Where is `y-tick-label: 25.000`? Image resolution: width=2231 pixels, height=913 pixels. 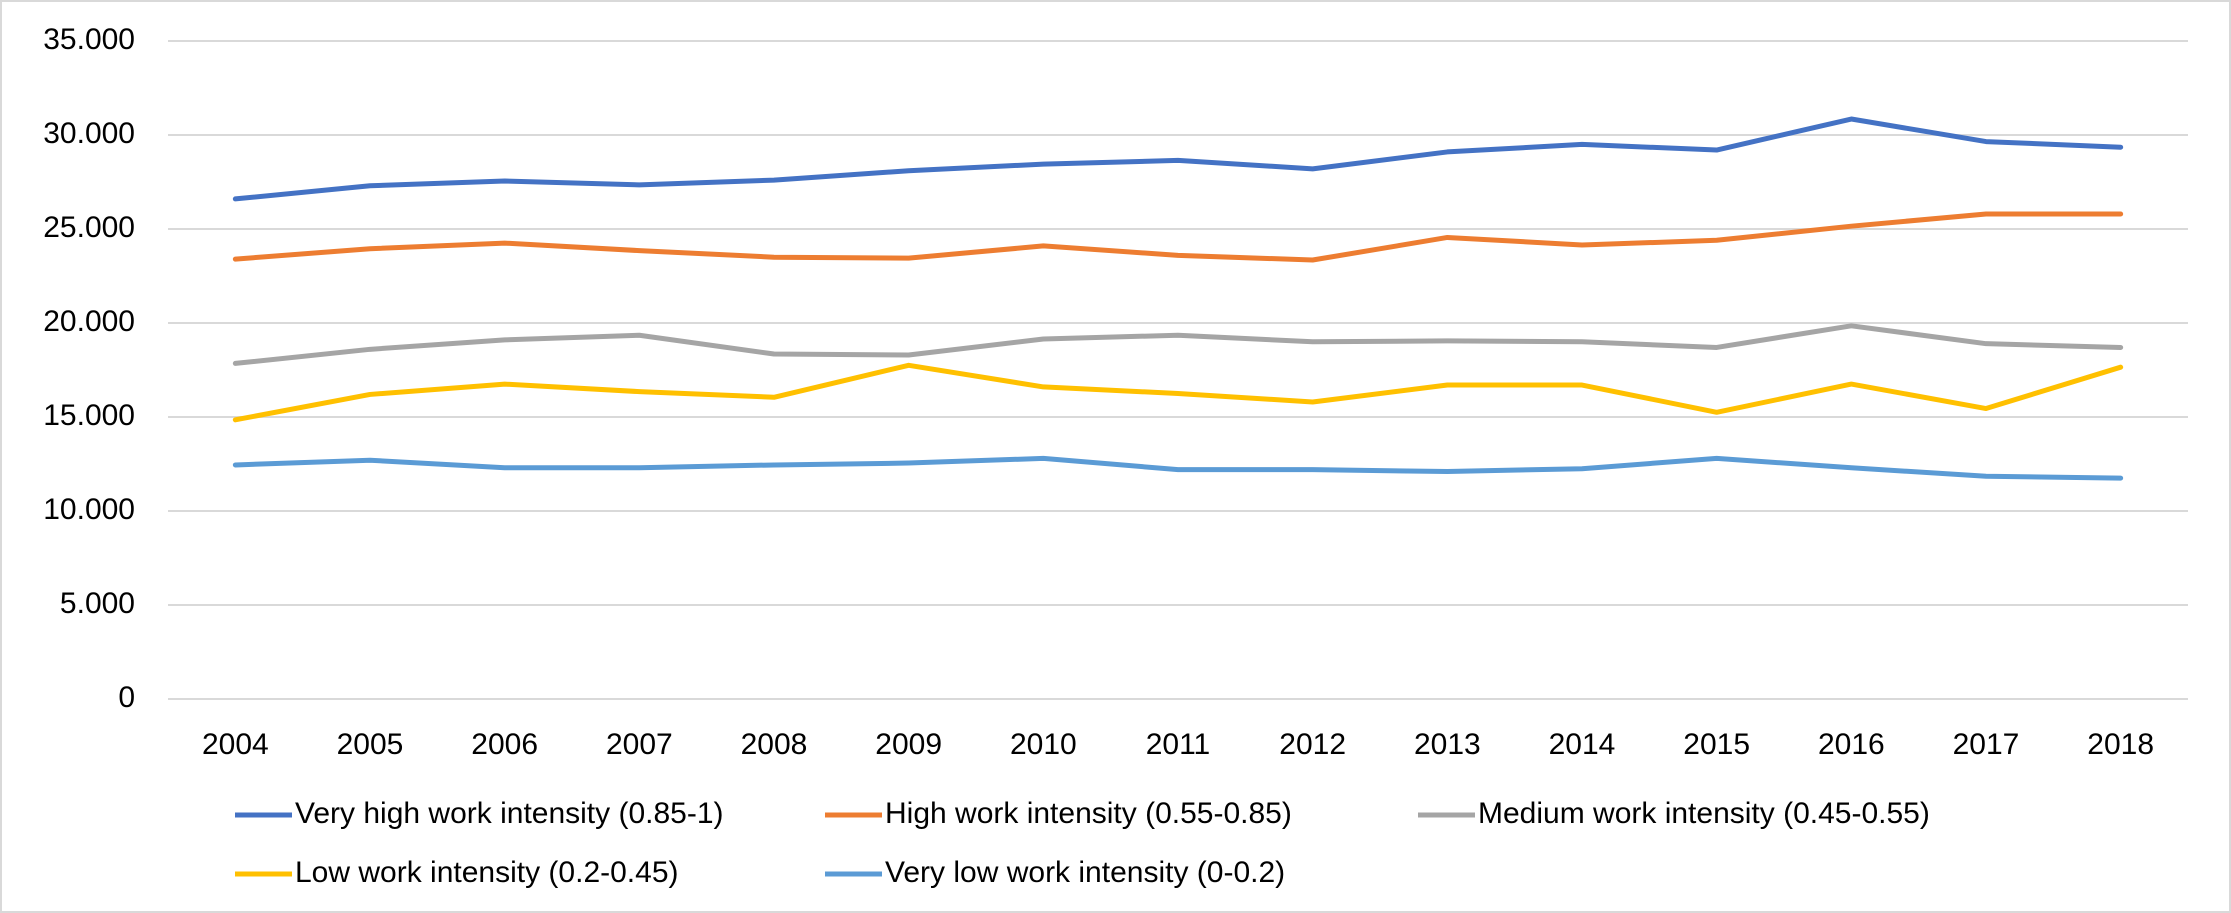 y-tick-label: 25.000 is located at coordinates (89, 227).